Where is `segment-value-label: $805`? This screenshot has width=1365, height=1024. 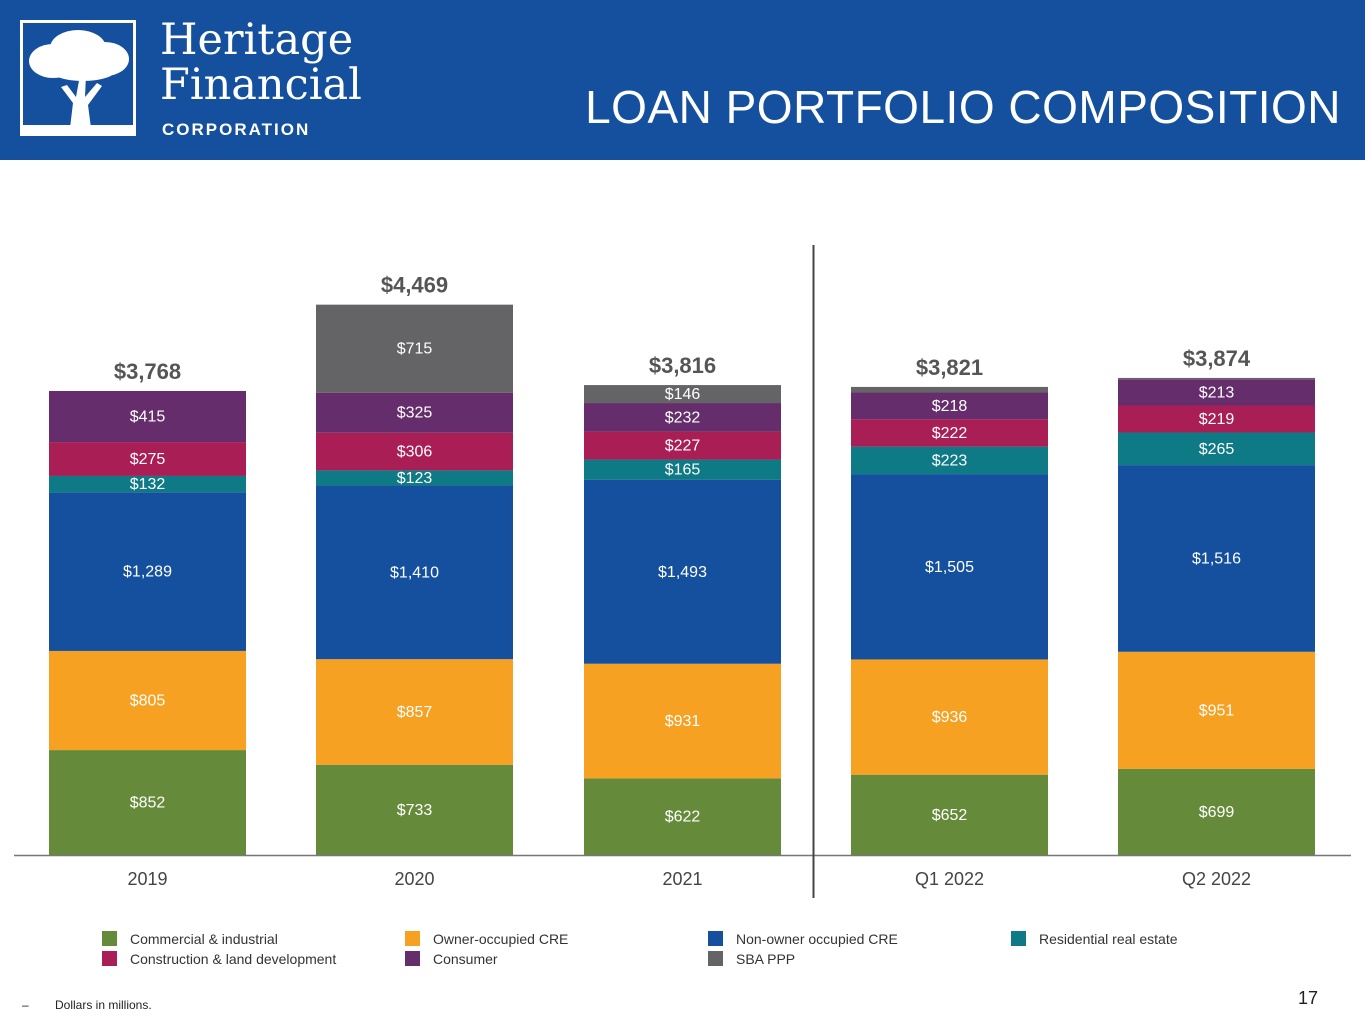 segment-value-label: $805 is located at coordinates (148, 701).